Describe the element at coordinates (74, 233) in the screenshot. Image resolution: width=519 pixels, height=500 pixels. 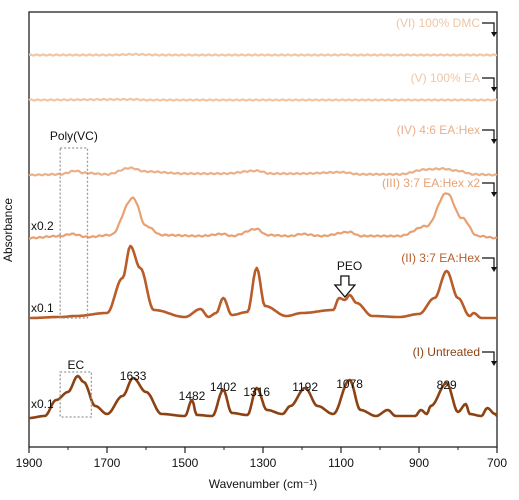
I see `polyvc-box` at that location.